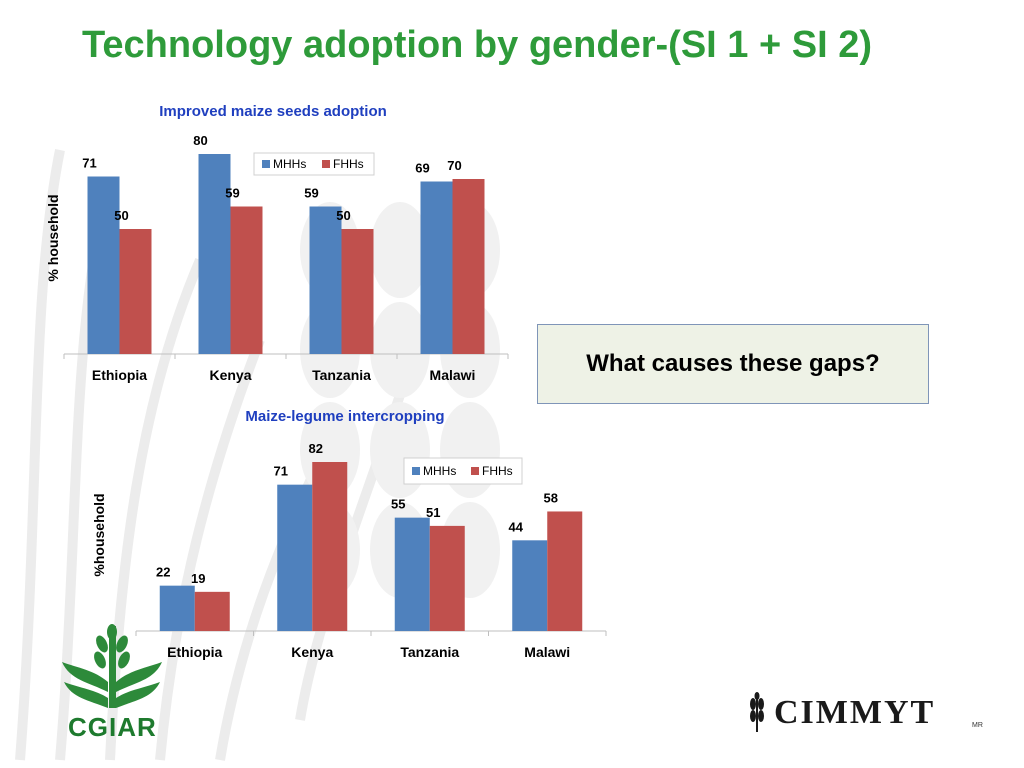  I want to click on chart-1-bar-fhhs-malawi, so click(565, 571).